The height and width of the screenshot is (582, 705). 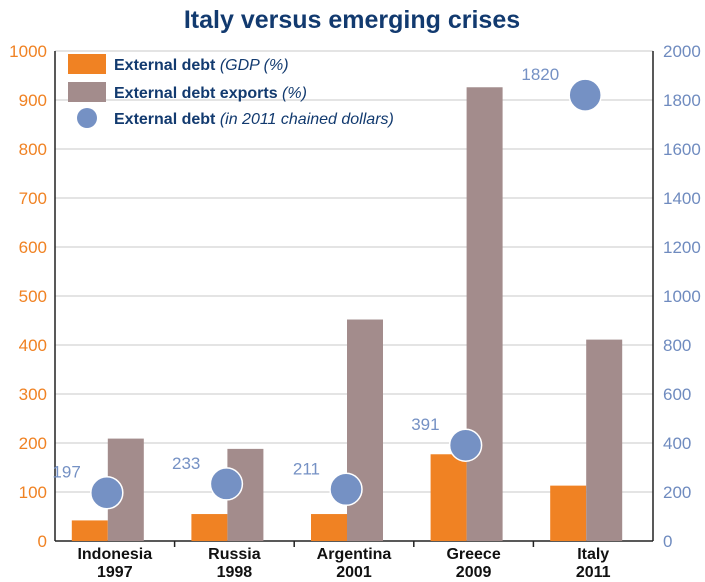 What do you see at coordinates (33, 247) in the screenshot?
I see `left-tick-label: 600` at bounding box center [33, 247].